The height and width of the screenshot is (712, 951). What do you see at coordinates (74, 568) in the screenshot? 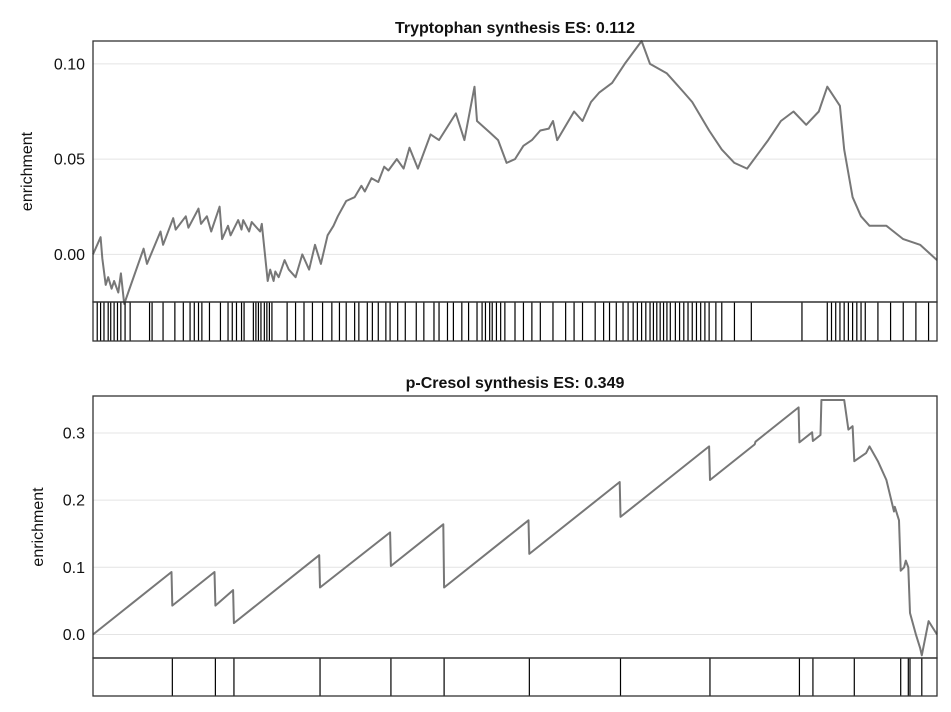
I see `y-tick-label: 0.1` at bounding box center [74, 568].